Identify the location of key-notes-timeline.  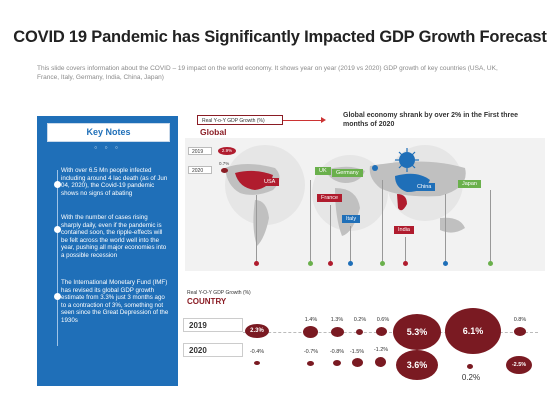
(57, 258).